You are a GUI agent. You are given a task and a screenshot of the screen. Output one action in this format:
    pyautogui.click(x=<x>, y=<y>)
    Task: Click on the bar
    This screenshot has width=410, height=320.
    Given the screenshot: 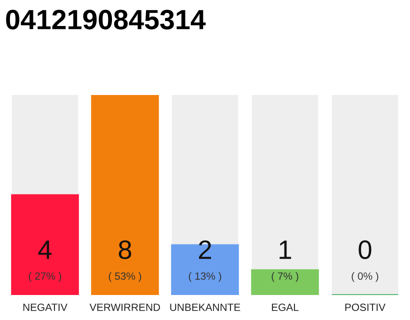 What is the action you would take?
    pyautogui.click(x=285, y=282)
    